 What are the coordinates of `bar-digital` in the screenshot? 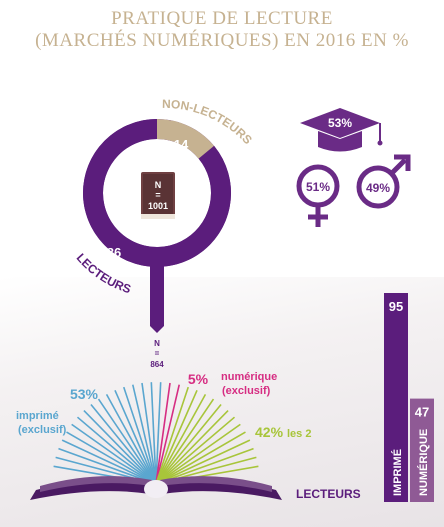 It's located at (422, 450).